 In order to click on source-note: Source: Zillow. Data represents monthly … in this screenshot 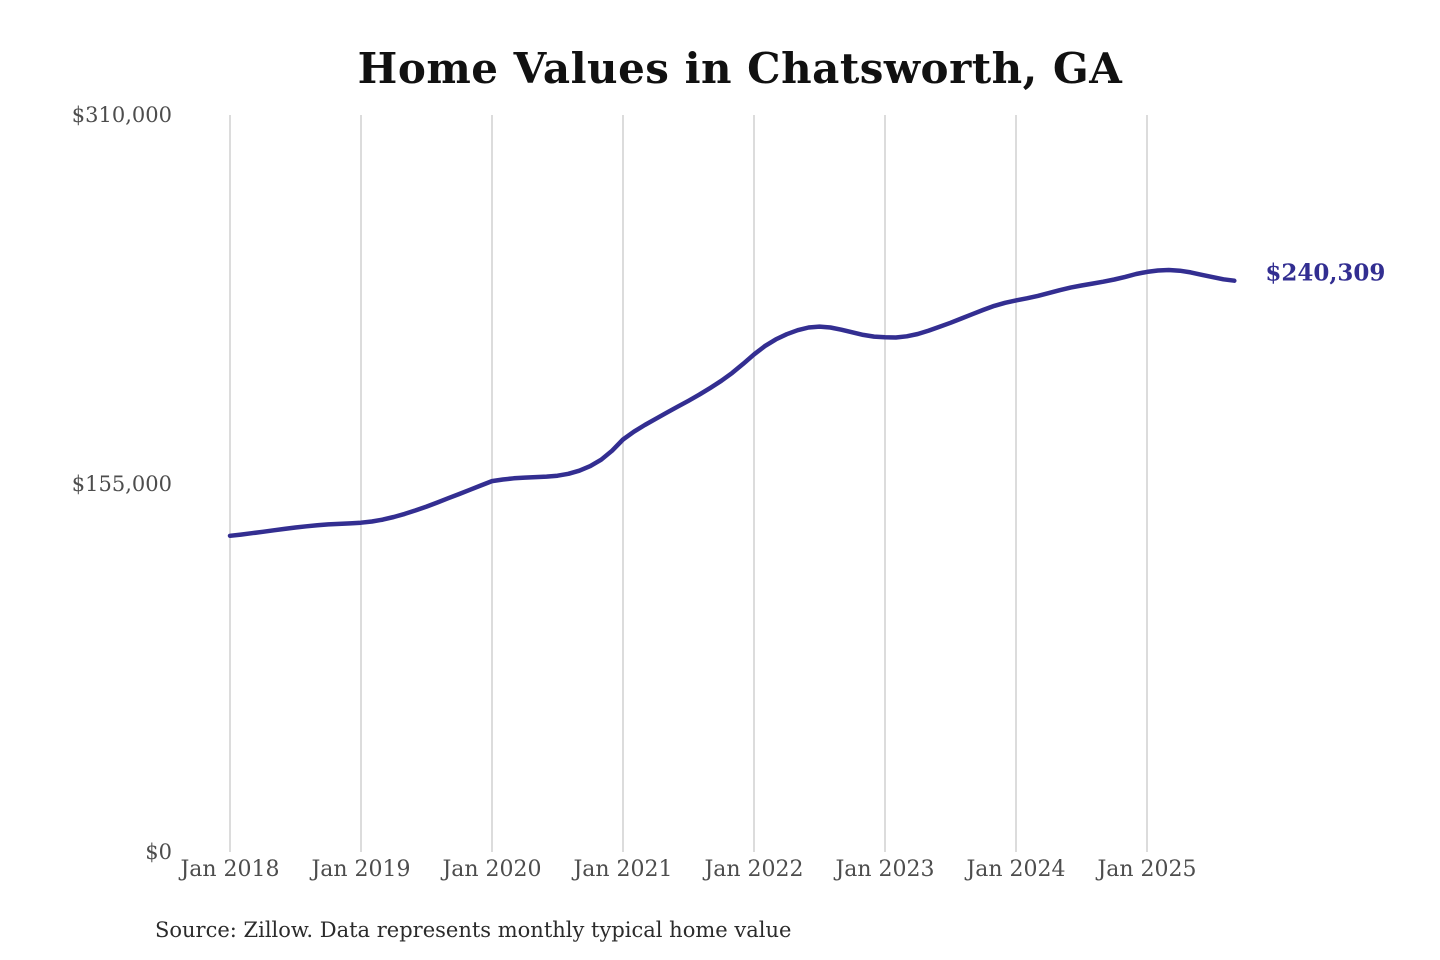, I will do `click(473, 930)`.